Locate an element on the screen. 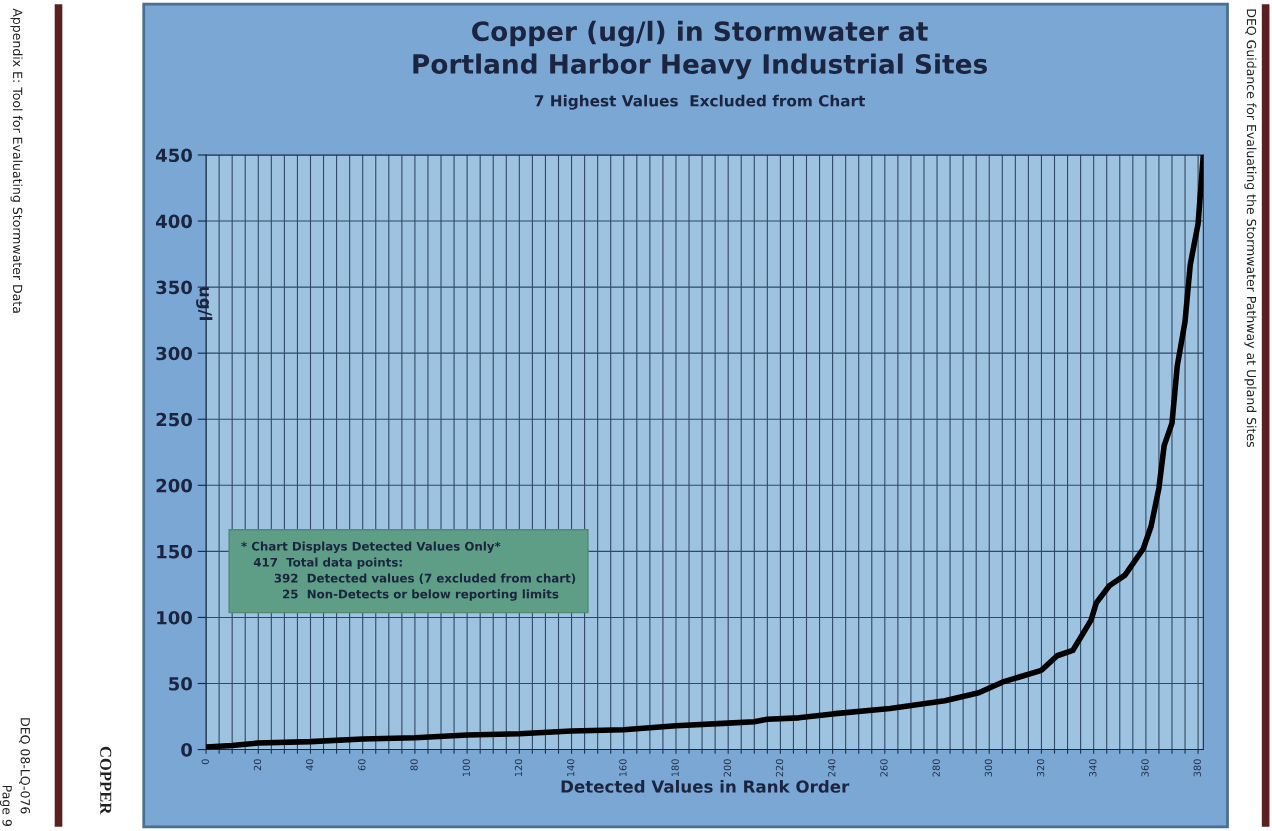 Image resolution: width=1272 pixels, height=831 pixels. text: COPPER is located at coordinates (106, 780).